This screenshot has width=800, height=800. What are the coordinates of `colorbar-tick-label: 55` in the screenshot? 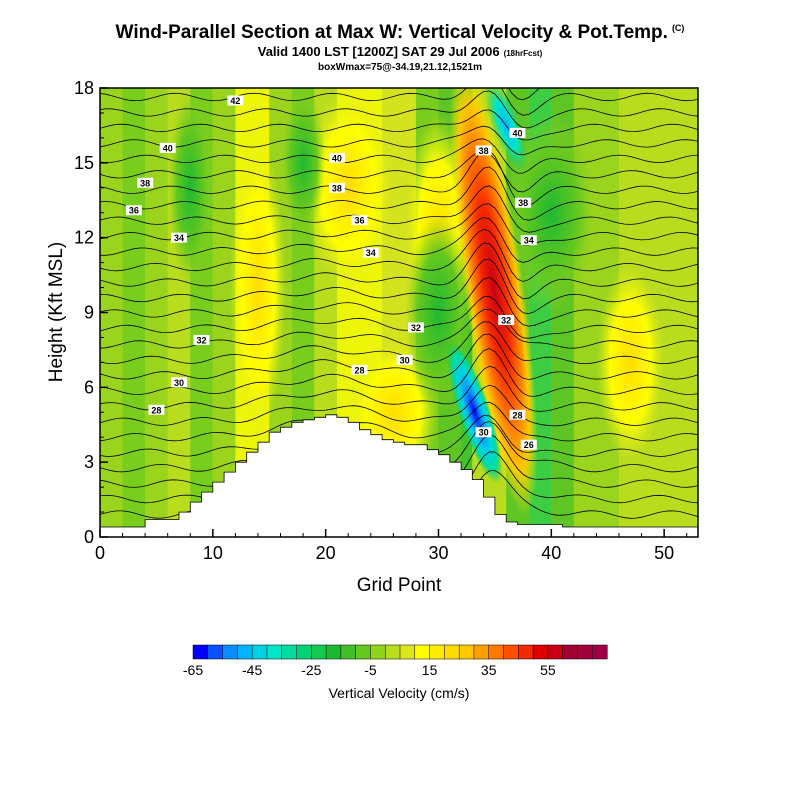 It's located at (548, 670).